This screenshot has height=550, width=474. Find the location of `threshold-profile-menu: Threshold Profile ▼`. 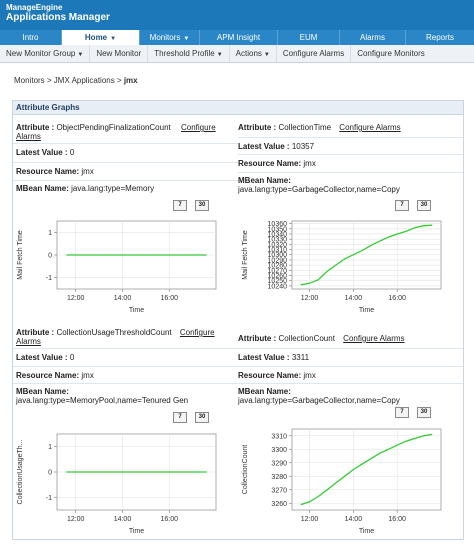

threshold-profile-menu: Threshold Profile ▼ is located at coordinates (189, 53).